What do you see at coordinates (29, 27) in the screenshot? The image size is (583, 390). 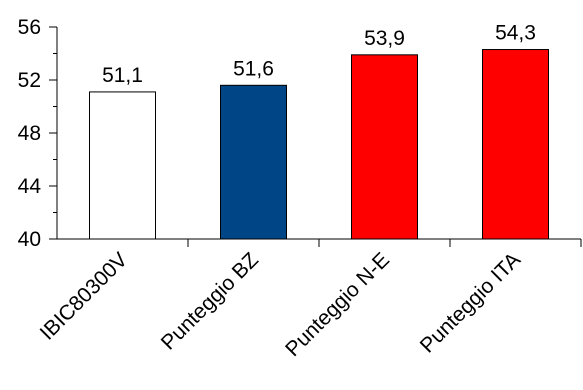 I see `y-tick-label: 56` at bounding box center [29, 27].